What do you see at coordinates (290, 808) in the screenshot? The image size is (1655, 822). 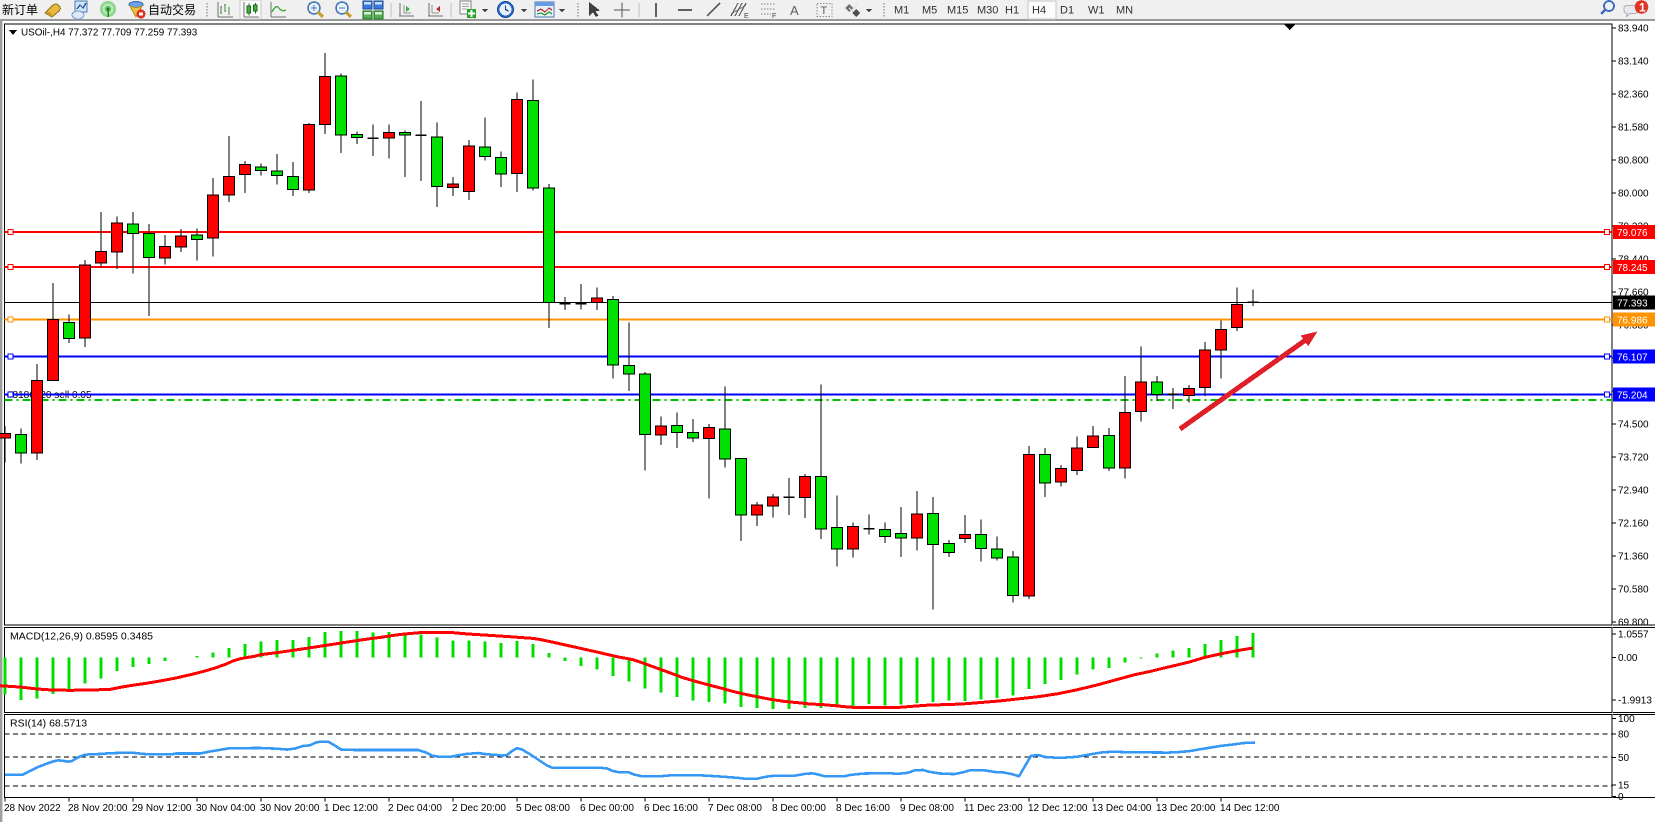 I see `svg-text: 30 Nov 20:00` at bounding box center [290, 808].